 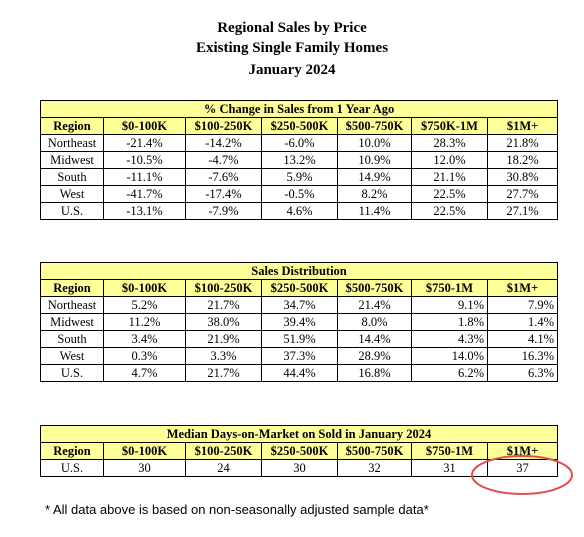 I want to click on cell: 10.0%, so click(x=374, y=143).